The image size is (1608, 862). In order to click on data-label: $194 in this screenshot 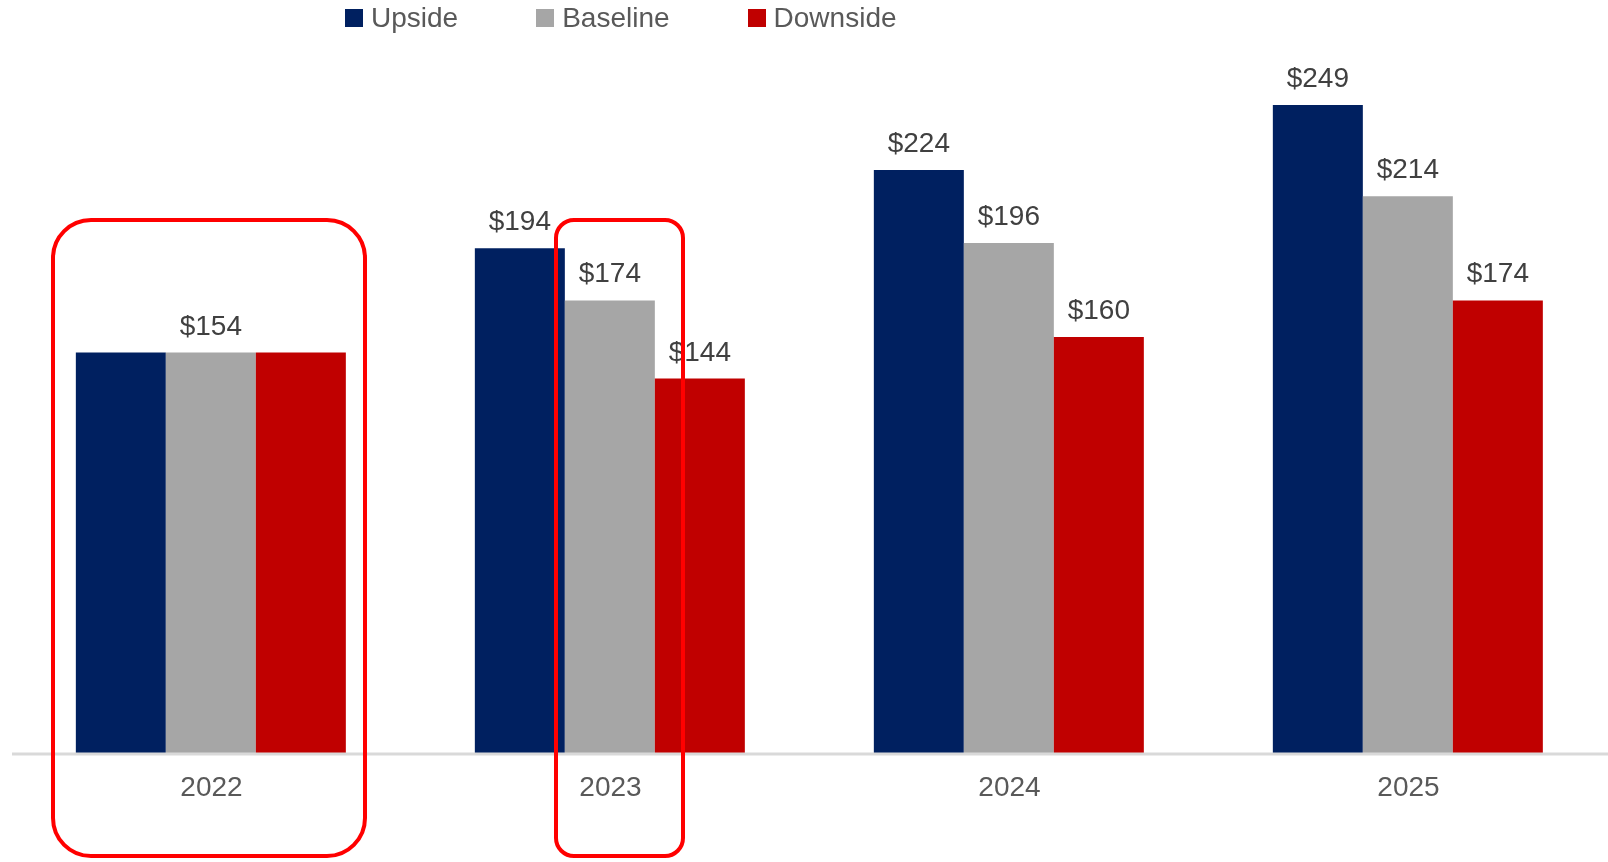, I will do `click(519, 221)`.